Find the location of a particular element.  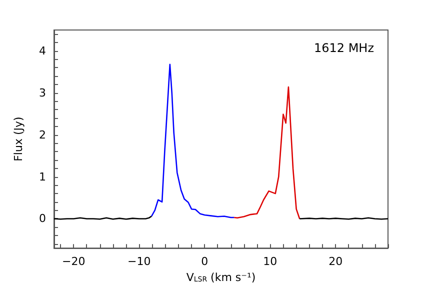

y-tick-label: 3 is located at coordinates (42, 93).